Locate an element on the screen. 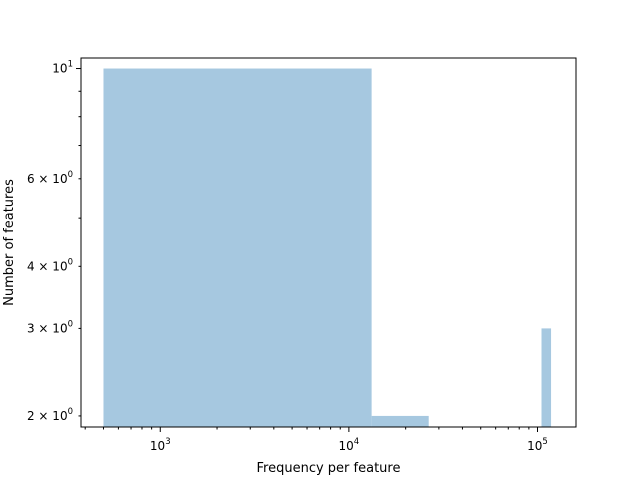 This screenshot has width=640, height=480. y-axis-label: Number of features is located at coordinates (9, 242).